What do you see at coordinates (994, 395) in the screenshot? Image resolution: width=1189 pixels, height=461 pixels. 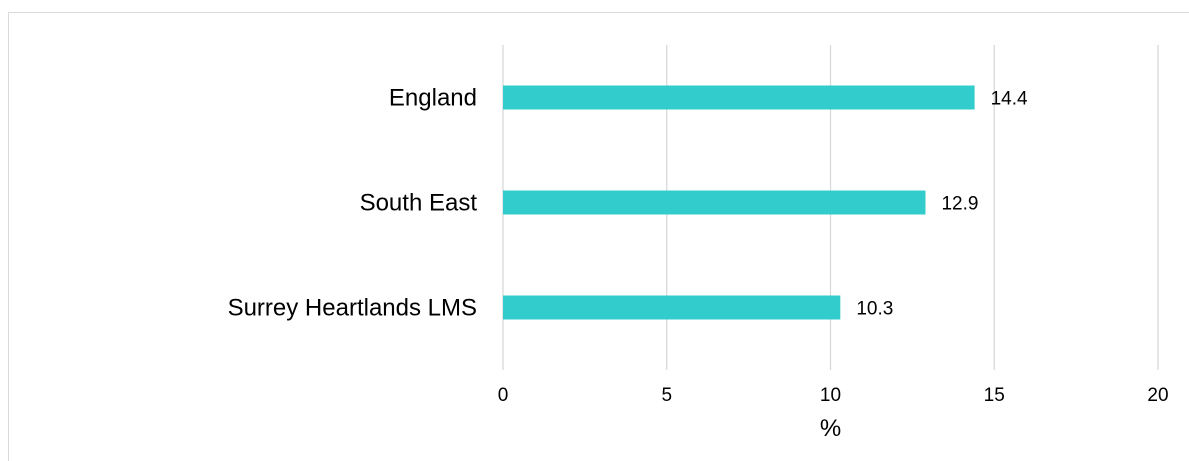 I see `x-tick-label-3: 15` at bounding box center [994, 395].